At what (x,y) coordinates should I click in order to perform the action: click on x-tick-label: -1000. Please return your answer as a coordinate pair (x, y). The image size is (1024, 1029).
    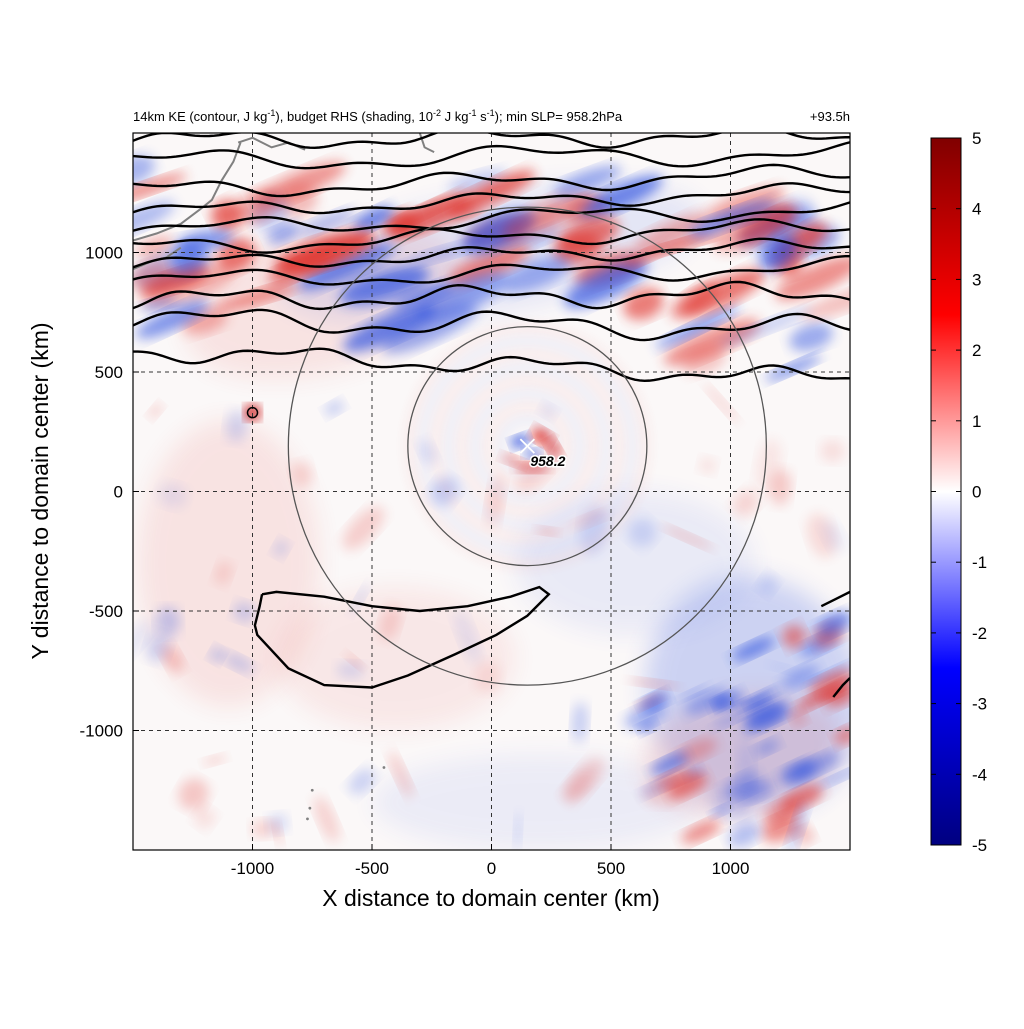
    Looking at the image, I should click on (252, 868).